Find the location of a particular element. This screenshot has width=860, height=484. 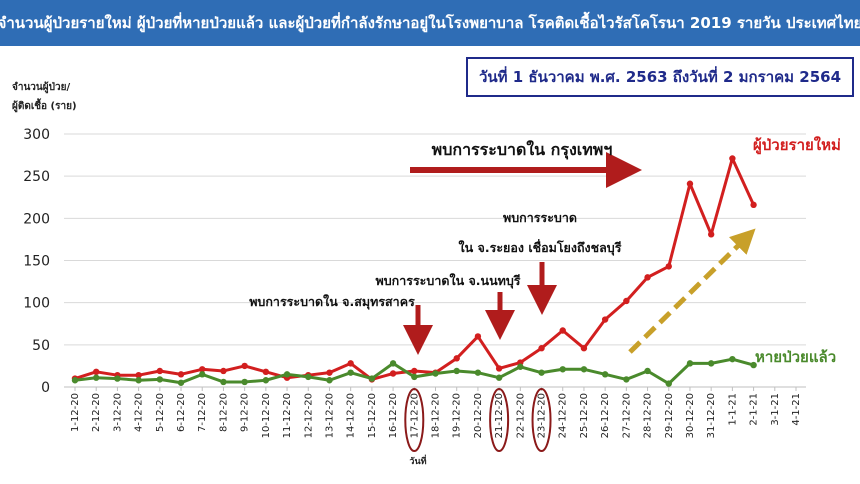

annotation-rayong-line1: พบการระบาด is located at coordinates (540, 217).